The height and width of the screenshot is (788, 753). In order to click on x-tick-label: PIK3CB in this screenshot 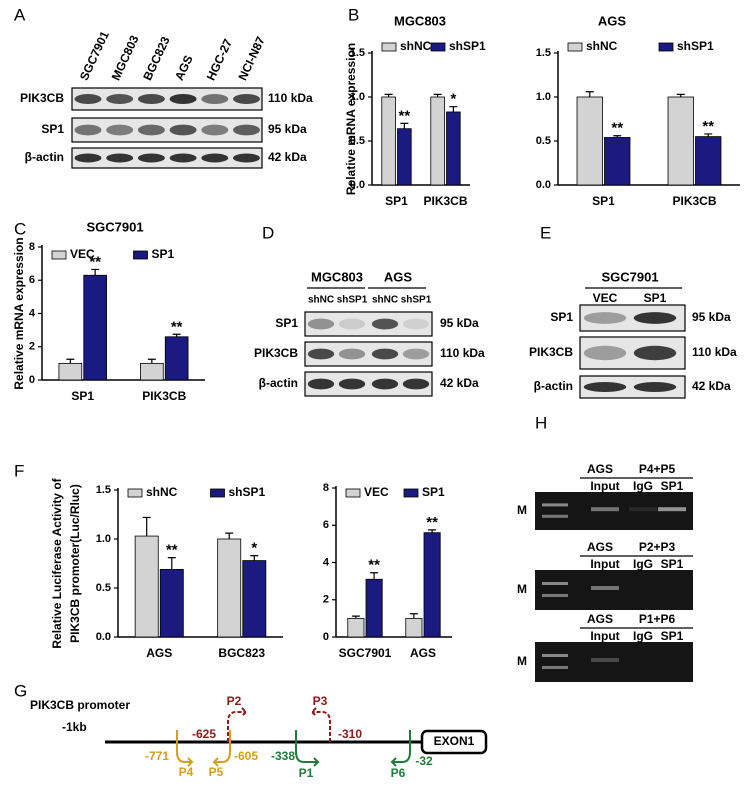, I will do `click(694, 201)`.